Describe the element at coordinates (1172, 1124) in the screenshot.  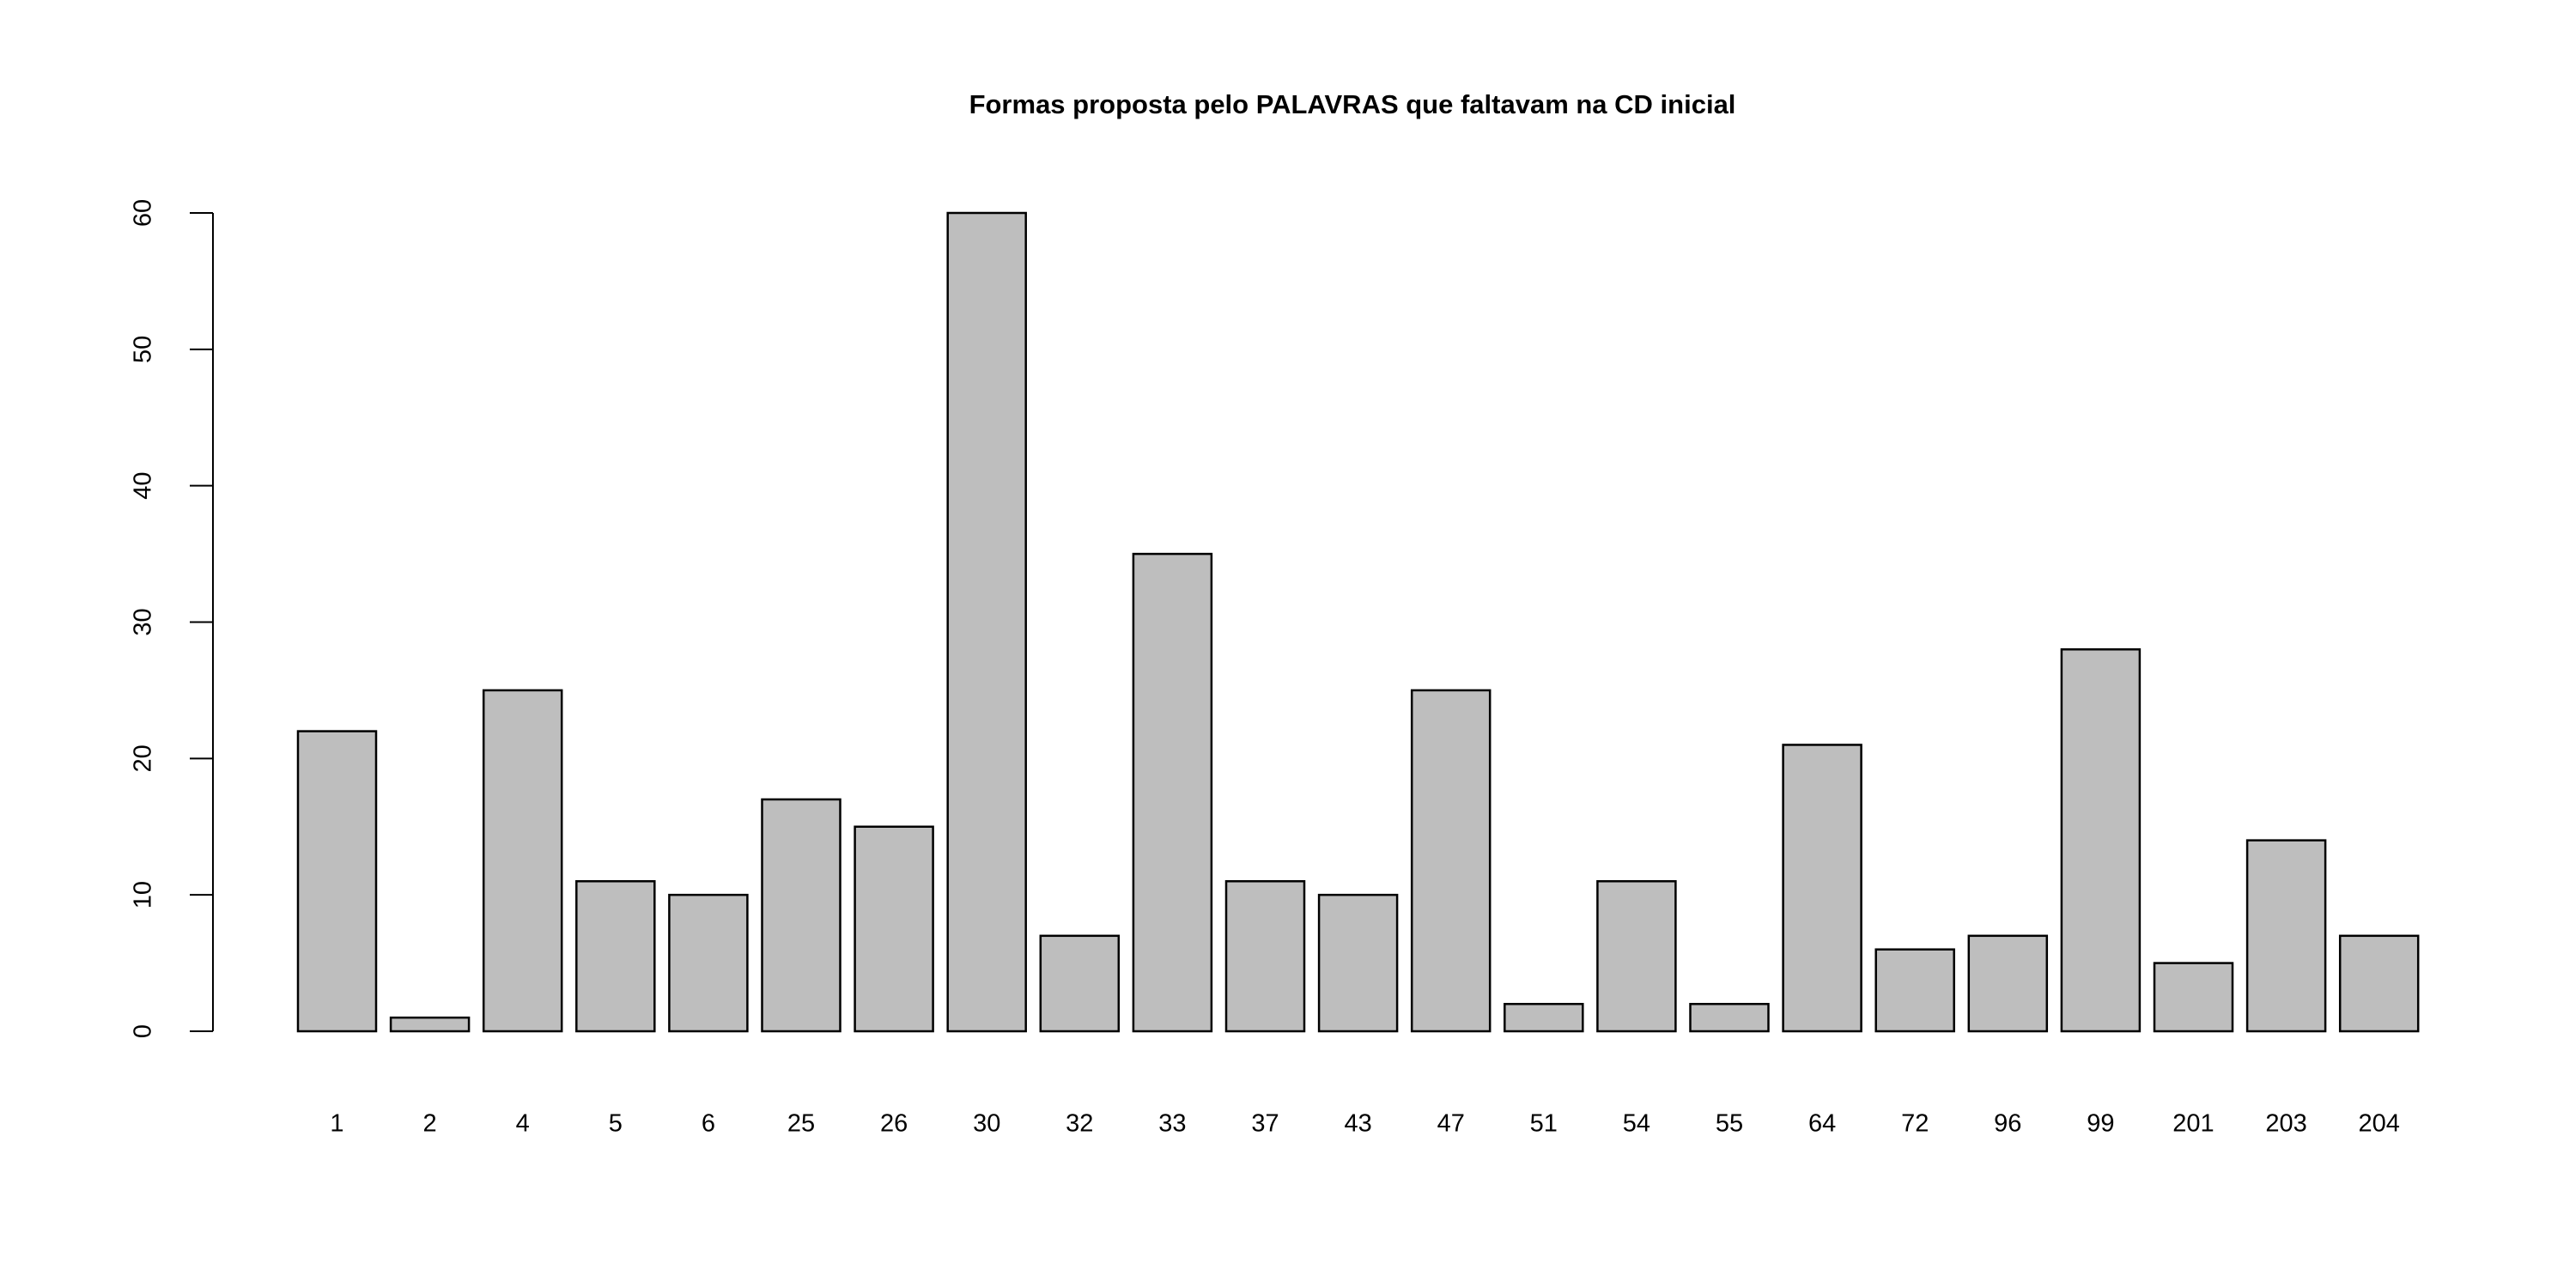
I see `x-tick-label: 33` at that location.